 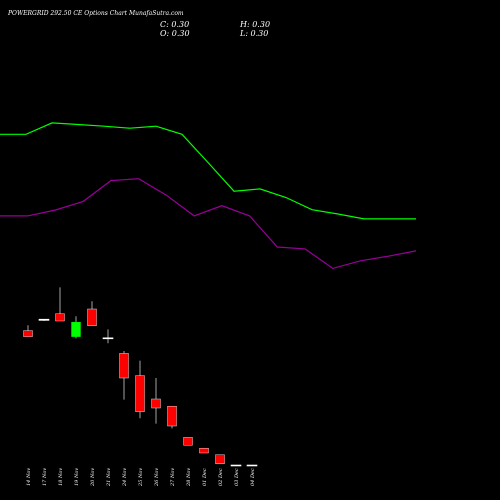 I want to click on candle-01-dec, so click(x=204, y=451).